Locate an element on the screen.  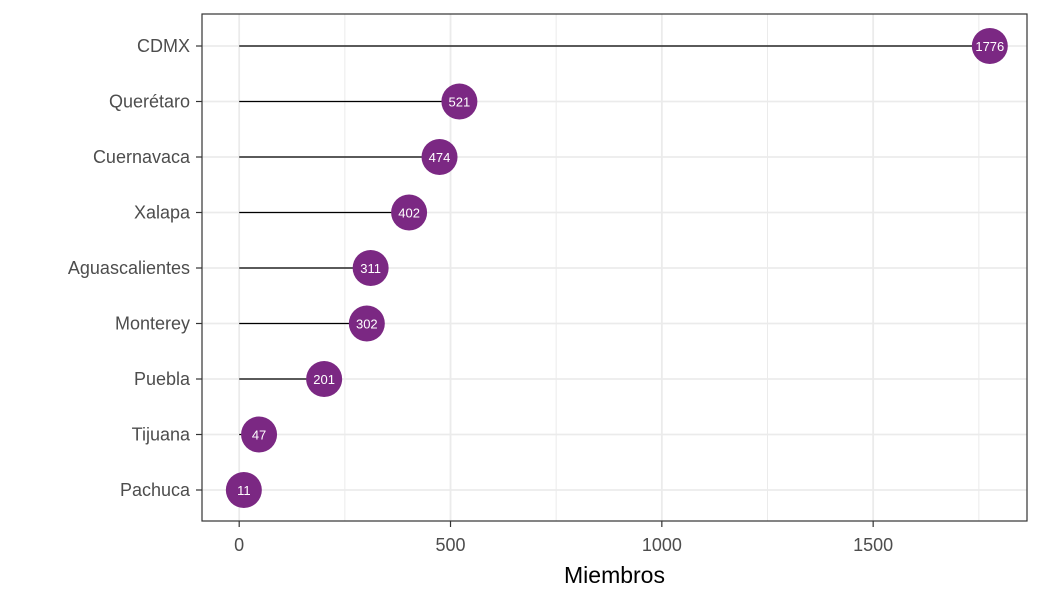
x-tick-label: 500 is located at coordinates (450, 545).